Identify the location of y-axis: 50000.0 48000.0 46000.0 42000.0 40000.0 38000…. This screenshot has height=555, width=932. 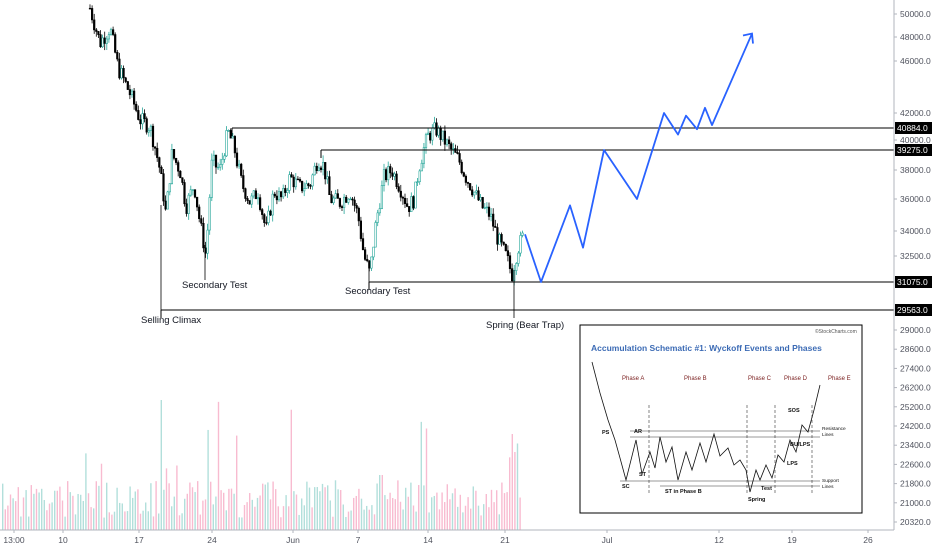
(912, 265).